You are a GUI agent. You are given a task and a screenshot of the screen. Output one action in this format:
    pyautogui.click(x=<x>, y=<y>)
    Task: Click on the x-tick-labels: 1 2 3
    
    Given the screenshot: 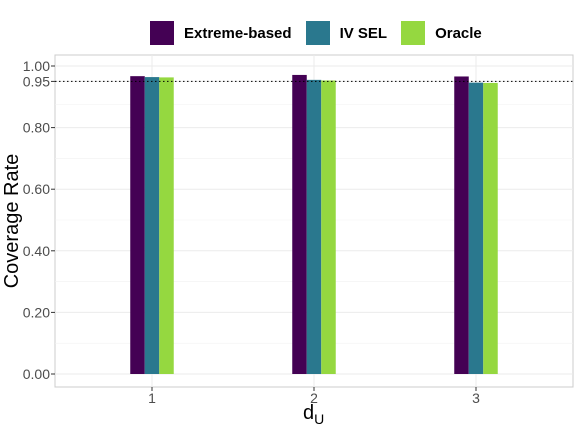 What is the action you would take?
    pyautogui.click(x=314, y=396)
    